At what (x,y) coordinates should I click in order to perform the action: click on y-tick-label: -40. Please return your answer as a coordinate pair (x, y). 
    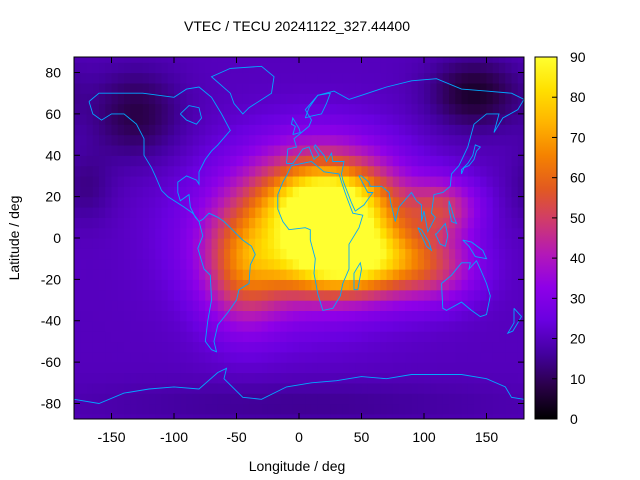
    Looking at the image, I should click on (51, 321).